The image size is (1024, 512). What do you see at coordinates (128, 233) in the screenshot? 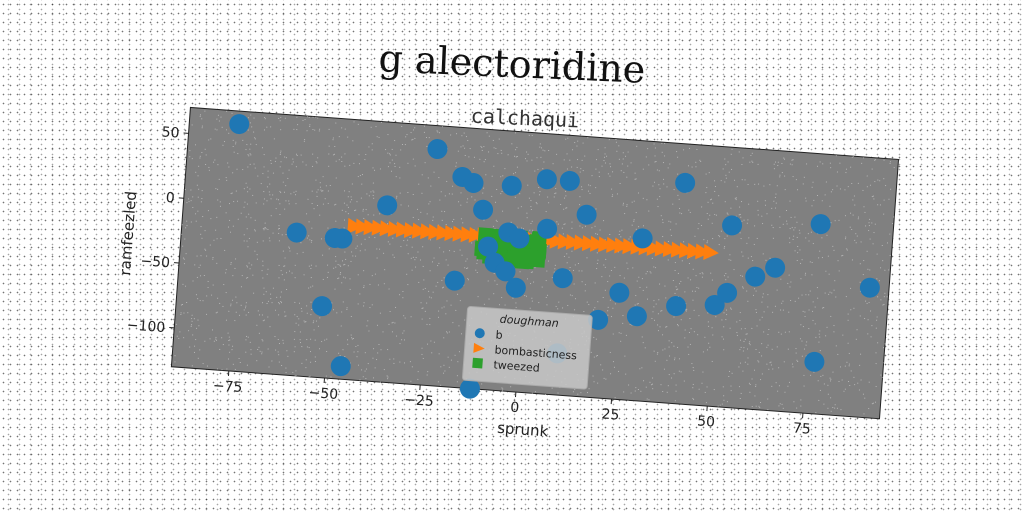
I see `y-axis-label: ramfeezled` at bounding box center [128, 233].